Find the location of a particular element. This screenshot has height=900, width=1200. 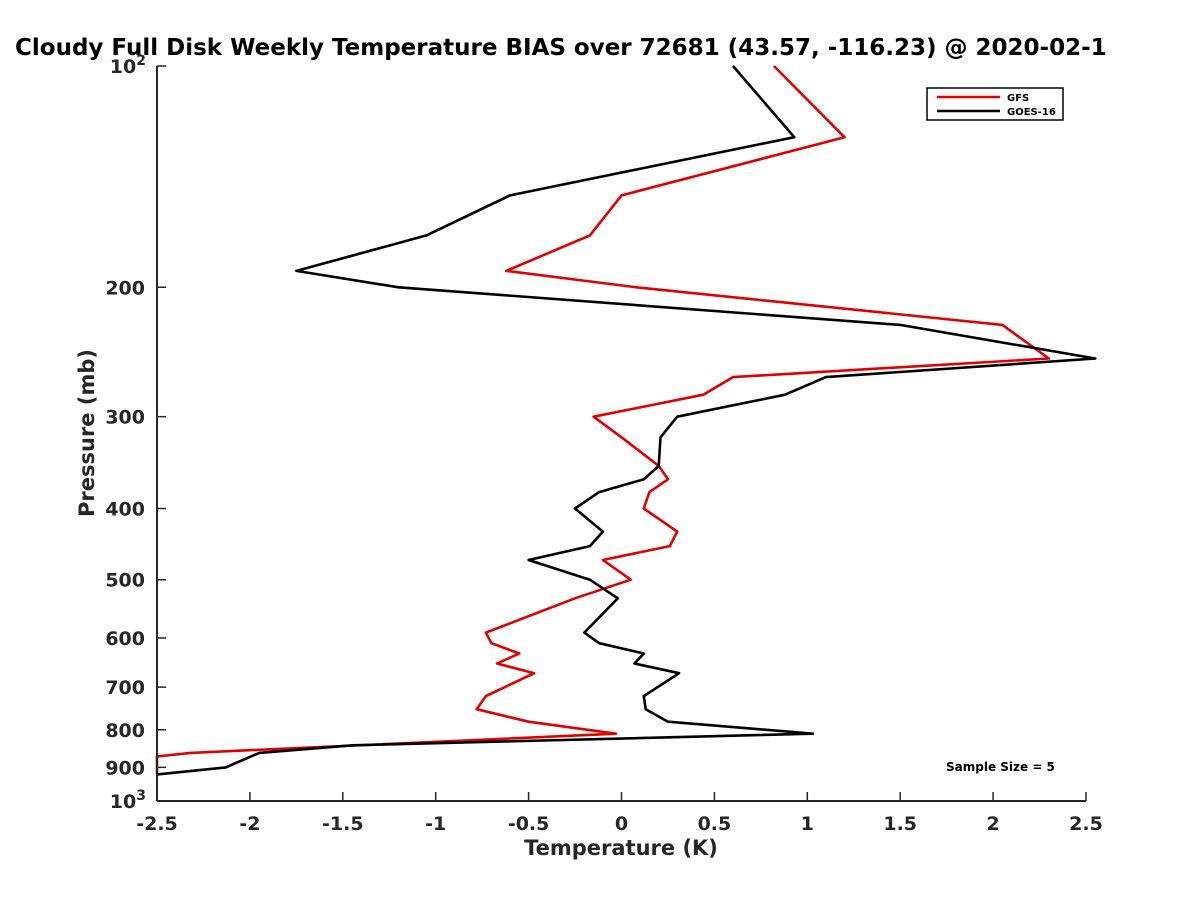

x-tick-label: 2 is located at coordinates (992, 824).